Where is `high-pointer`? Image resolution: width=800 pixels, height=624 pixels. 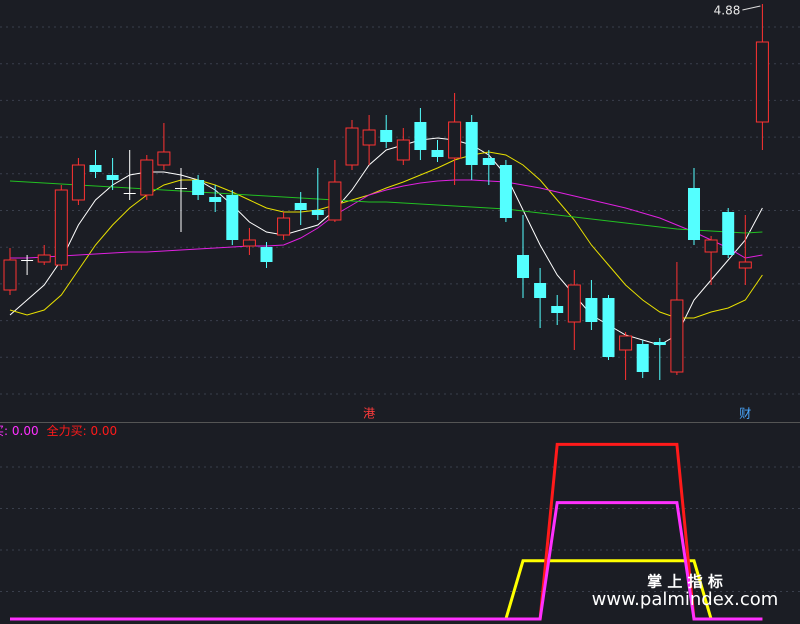 high-pointer is located at coordinates (751, 8).